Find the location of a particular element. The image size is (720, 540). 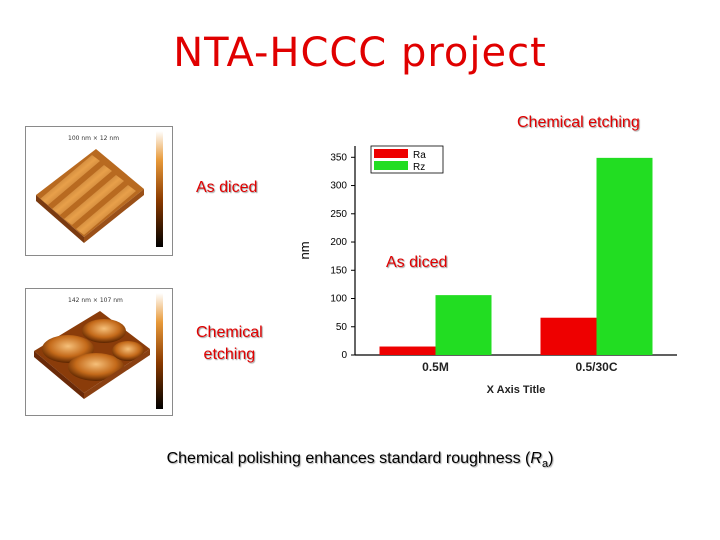

afm-image-chemical-etching: 142 nm × 107 nm is located at coordinates (99, 352).